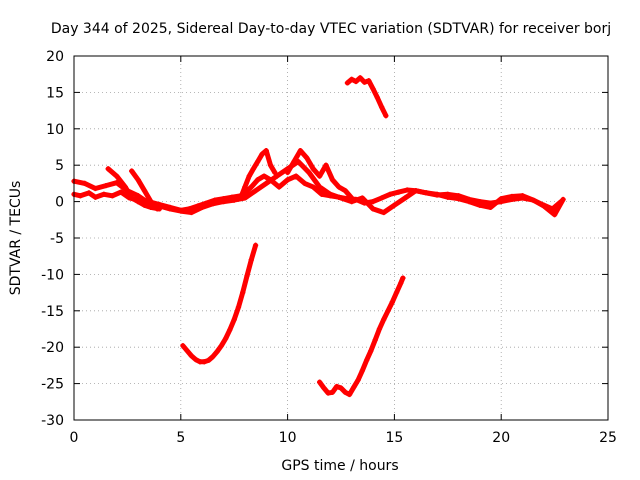  I want to click on y-tick-label: -30, so click(52, 421).